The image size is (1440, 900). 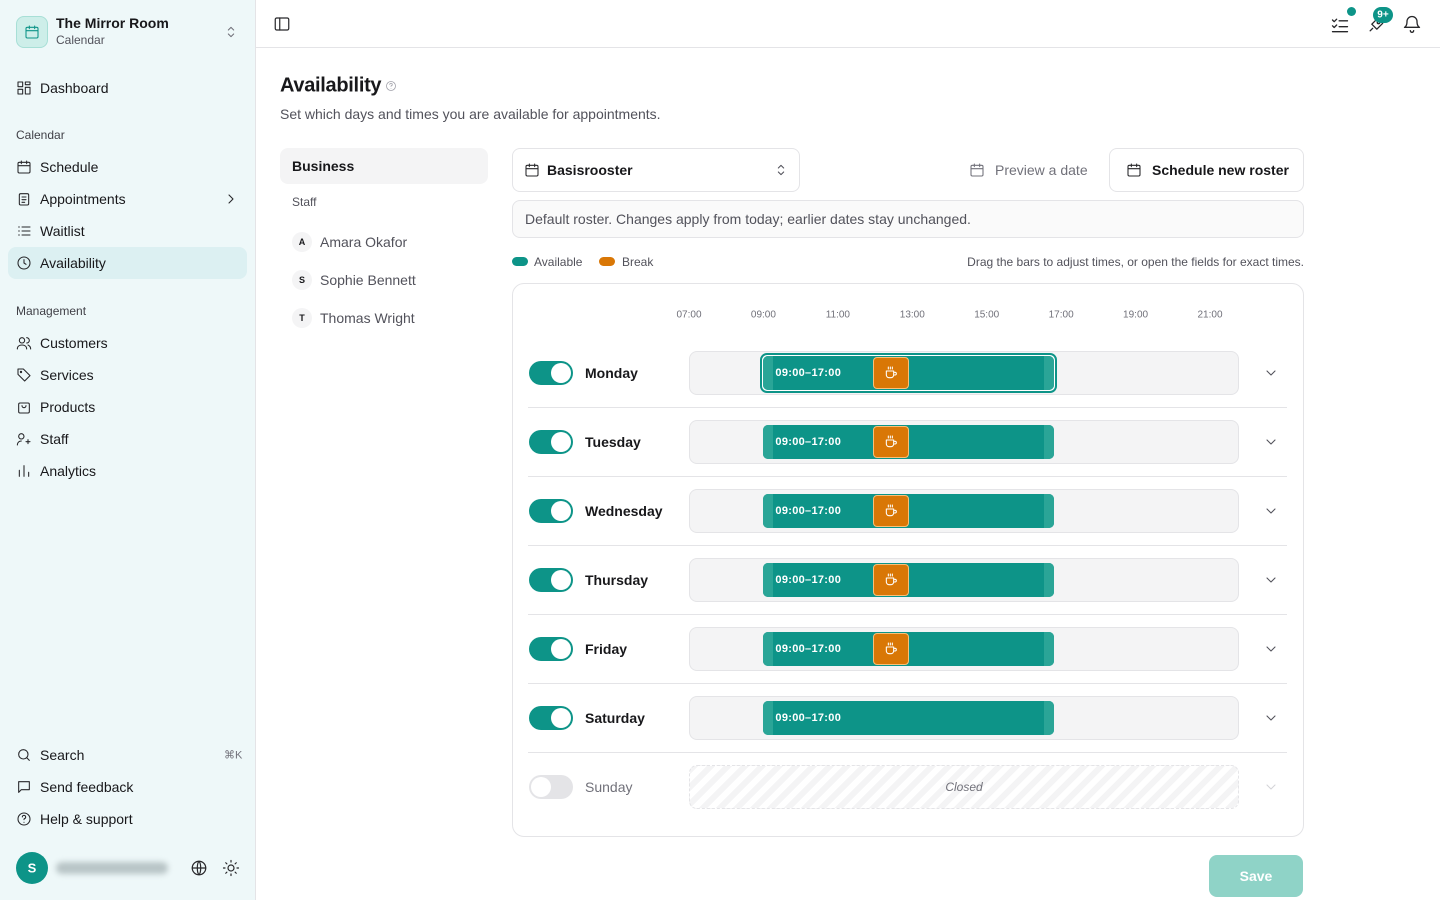 What do you see at coordinates (69, 167) in the screenshot?
I see `nav-item: Schedule` at bounding box center [69, 167].